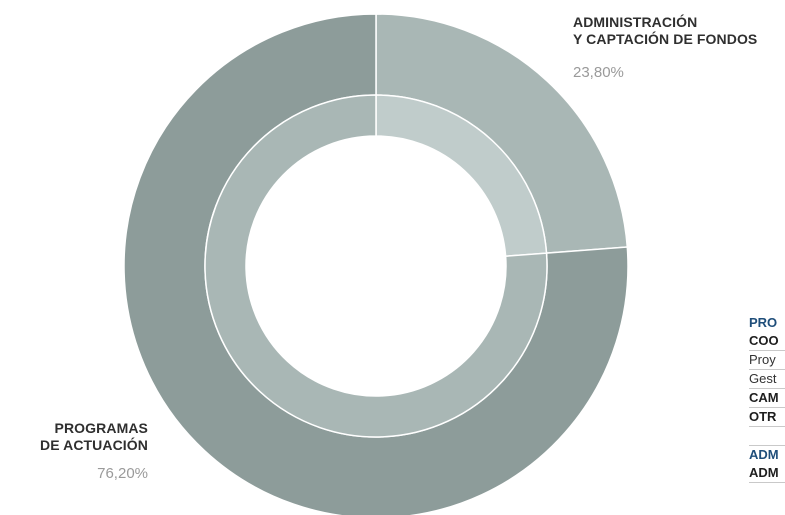 The width and height of the screenshot is (785, 515). What do you see at coordinates (122, 473) in the screenshot?
I see `slice-value-programas: 76,20%` at bounding box center [122, 473].